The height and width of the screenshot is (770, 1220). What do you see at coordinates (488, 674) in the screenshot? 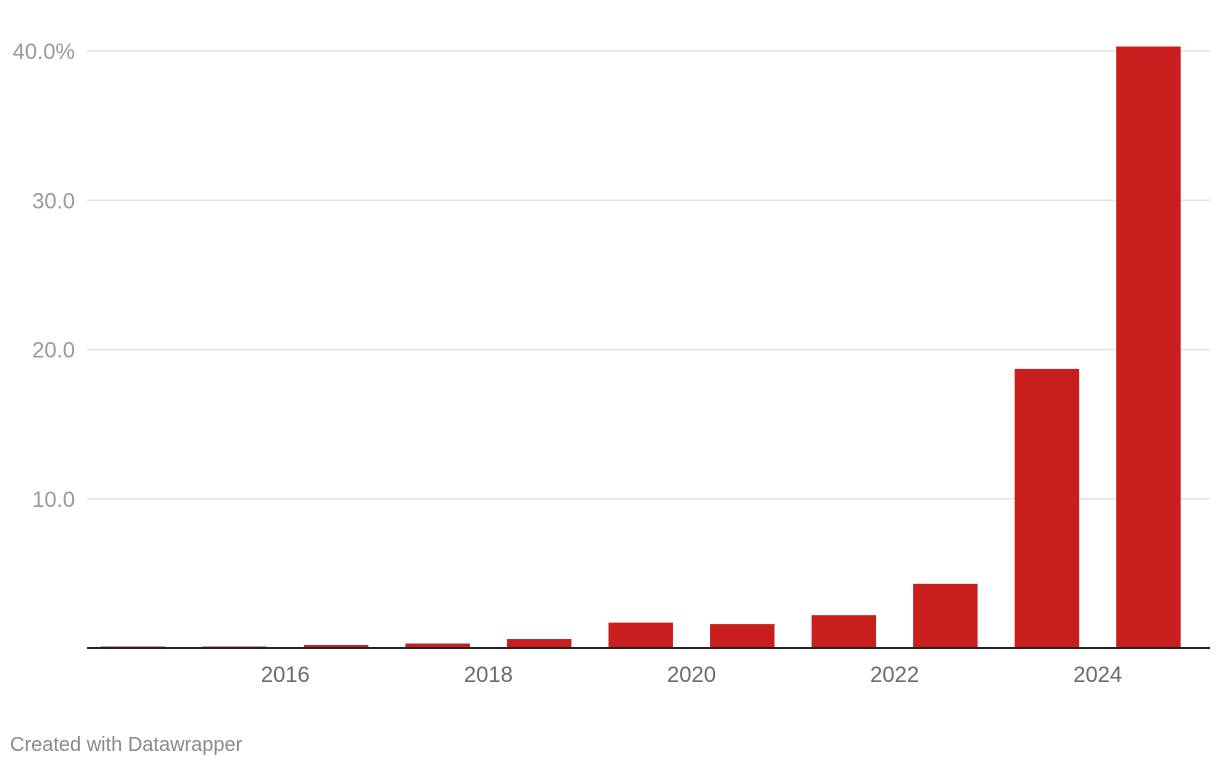
I see `x-tick-label: 2018` at bounding box center [488, 674].